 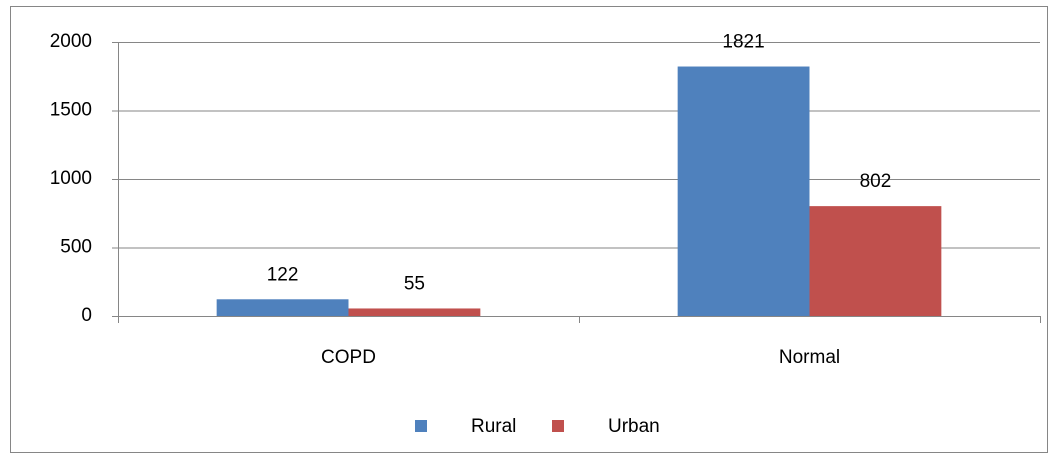 What do you see at coordinates (283, 274) in the screenshot?
I see `data-label: 122` at bounding box center [283, 274].